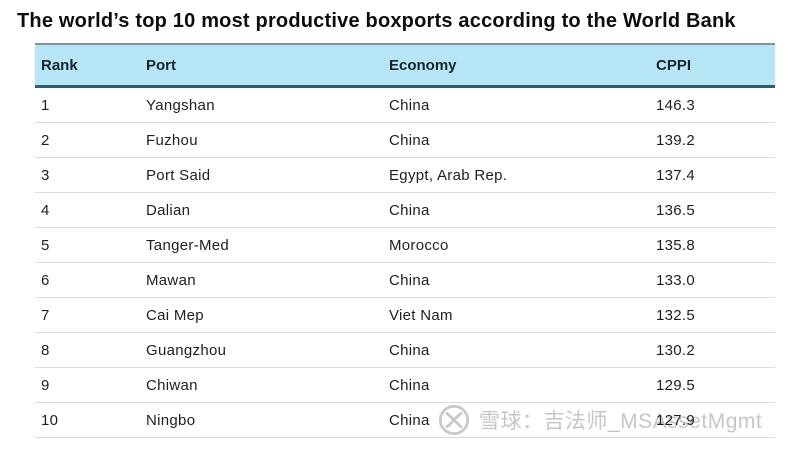 This screenshot has height=450, width=800. What do you see at coordinates (261, 315) in the screenshot?
I see `cell-port: Cai Mep` at bounding box center [261, 315].